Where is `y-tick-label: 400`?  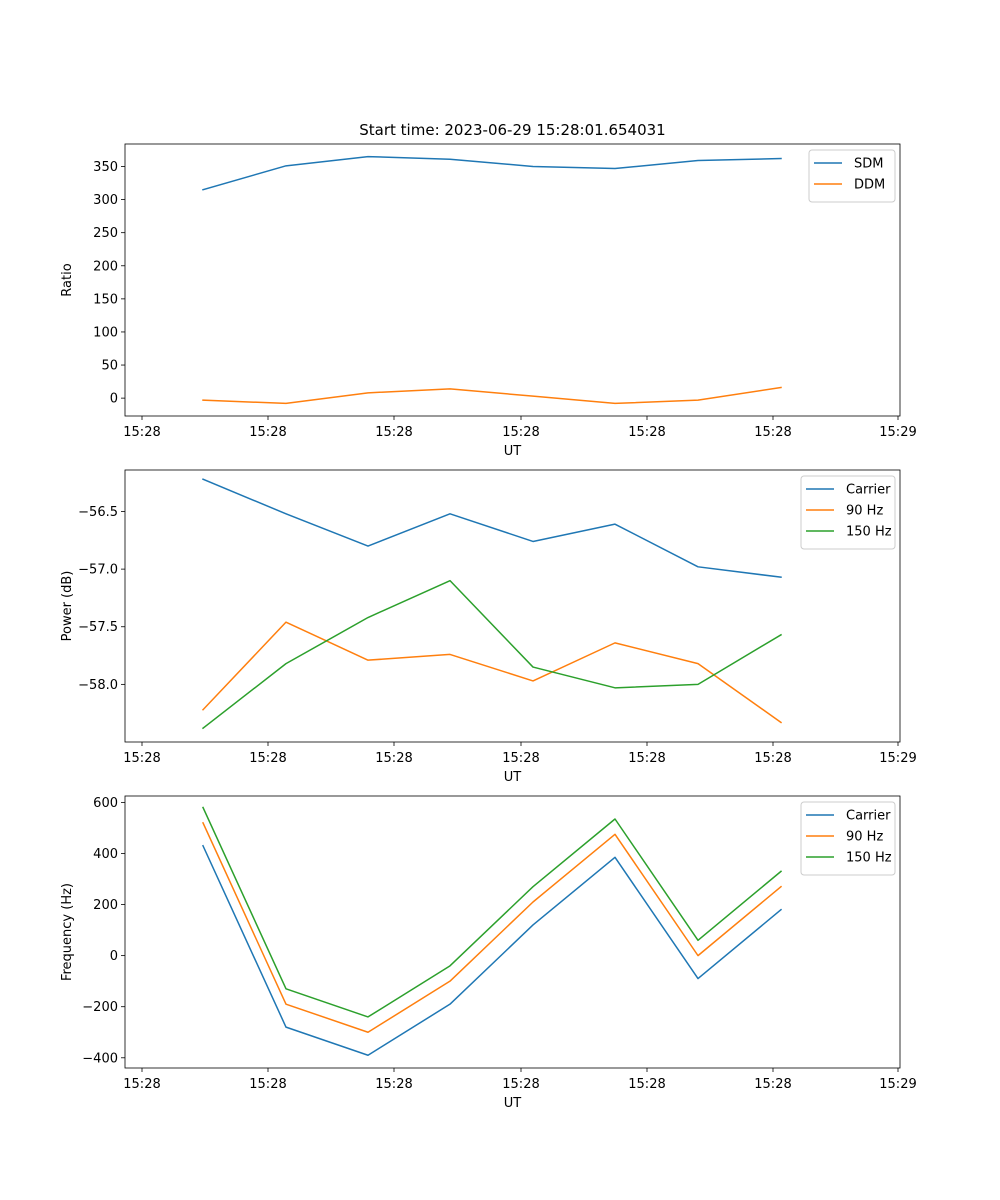
y-tick-label: 400 is located at coordinates (105, 854).